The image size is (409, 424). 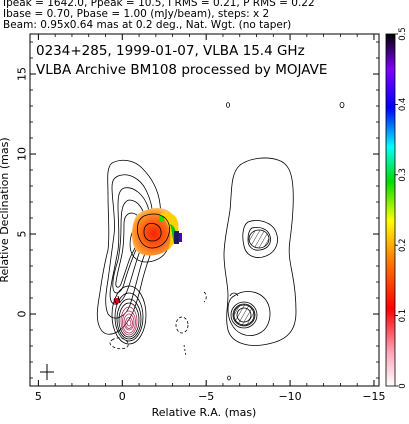 I want to click on colorbar-axis: 0 0.1 0.2 0.3 0.4 0.5, so click(x=401, y=208).